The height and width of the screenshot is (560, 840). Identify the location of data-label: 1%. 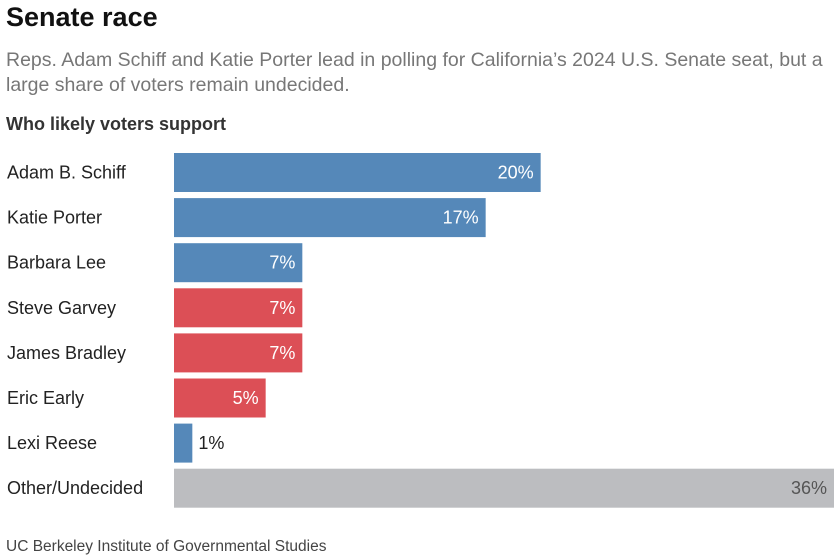
(211, 443).